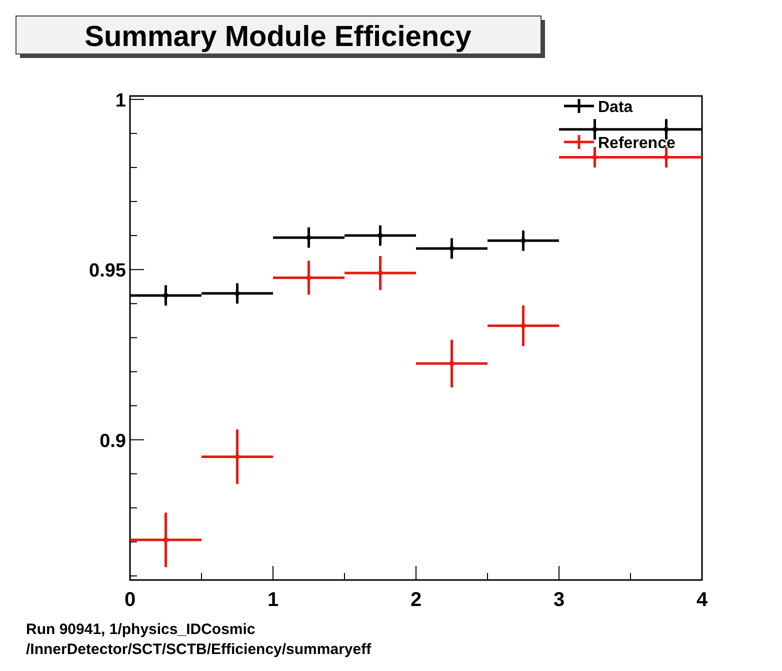 The height and width of the screenshot is (671, 782). I want to click on legend-label: Data, so click(615, 107).